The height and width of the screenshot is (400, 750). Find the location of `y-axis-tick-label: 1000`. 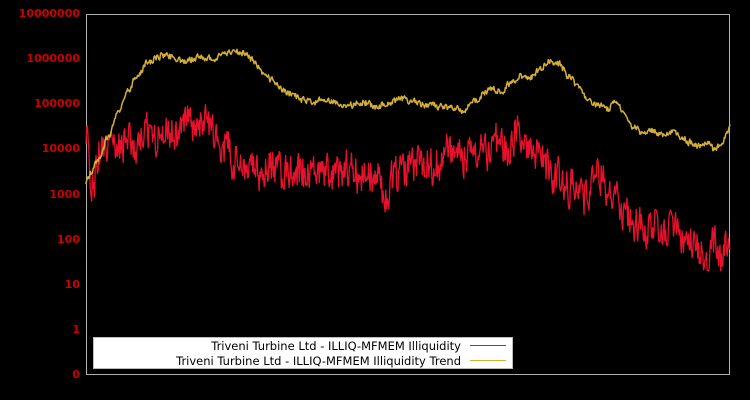

y-axis-tick-label: 1000 is located at coordinates (64, 194).